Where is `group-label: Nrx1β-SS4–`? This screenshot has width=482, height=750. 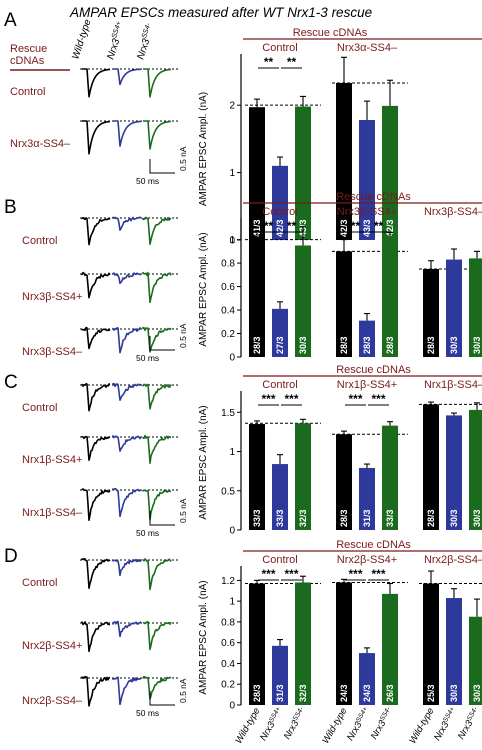 group-label: Nrx1β-SS4– is located at coordinates (453, 385).